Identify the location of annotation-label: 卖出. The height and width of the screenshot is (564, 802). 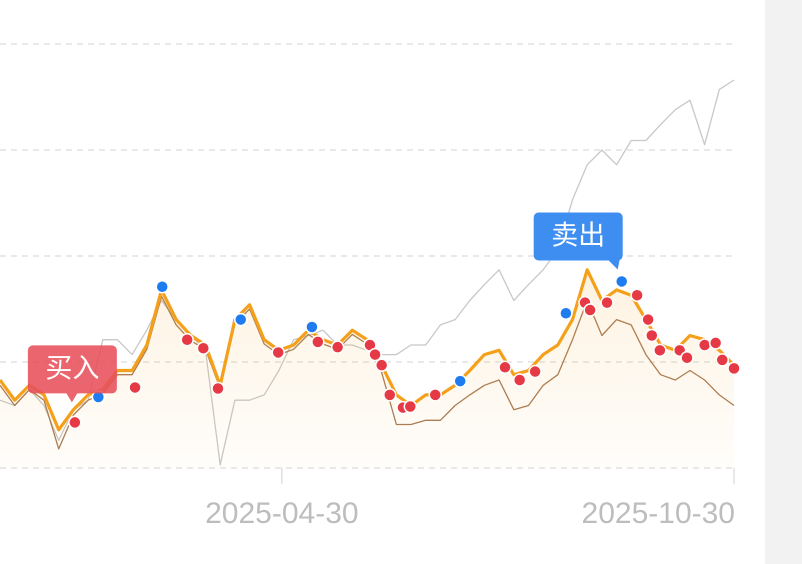
(578, 236).